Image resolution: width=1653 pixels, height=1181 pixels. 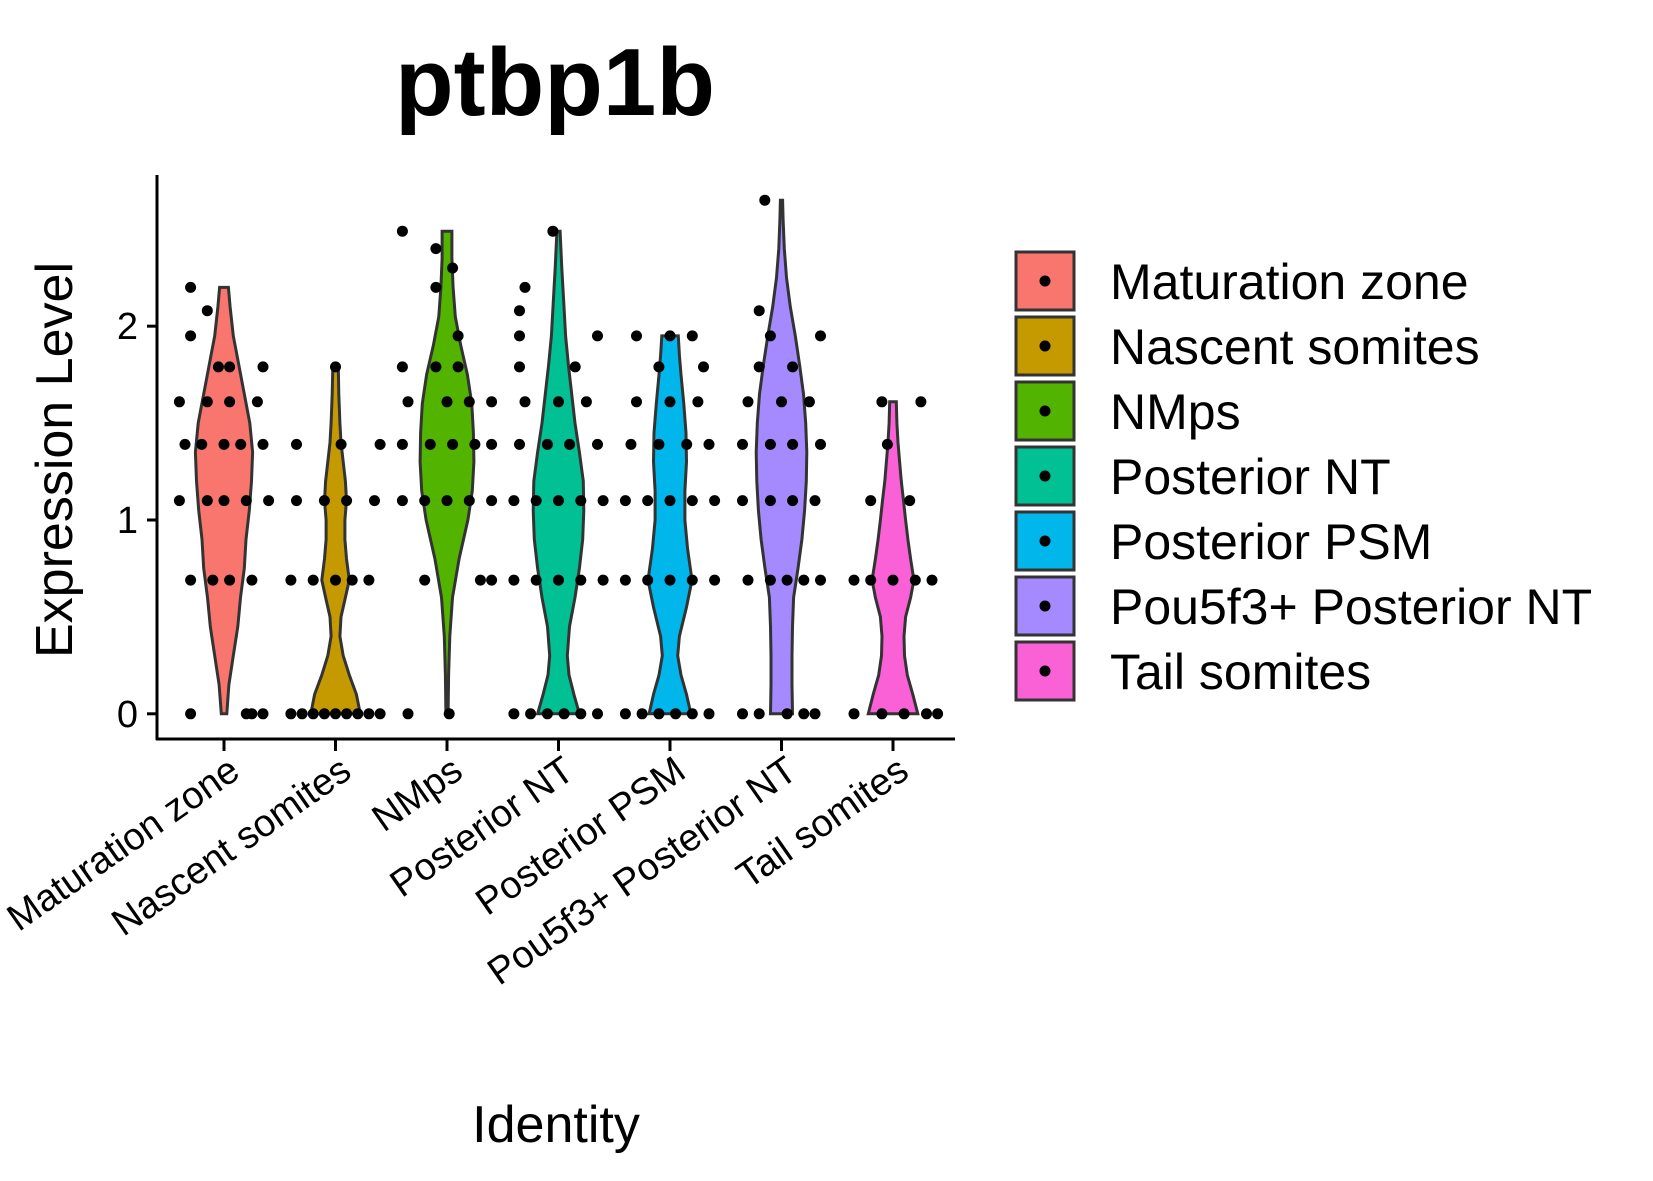 What do you see at coordinates (1127, 411) in the screenshot?
I see `legend-item: NMps` at bounding box center [1127, 411].